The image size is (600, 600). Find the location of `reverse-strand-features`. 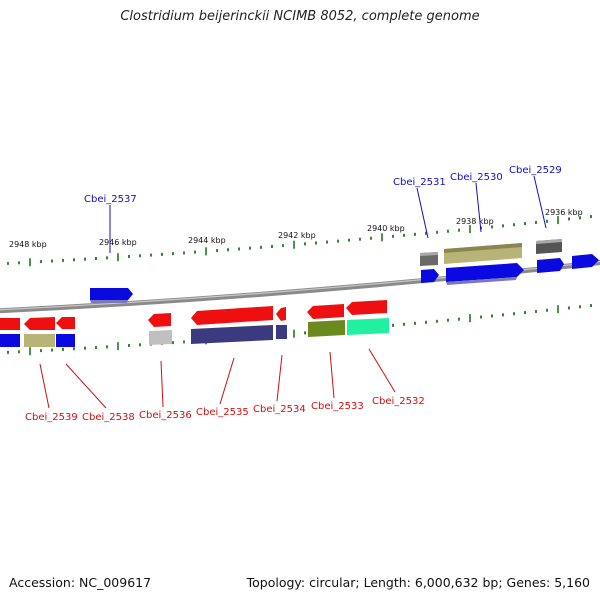

reverse-strand-features is located at coordinates (194, 323).